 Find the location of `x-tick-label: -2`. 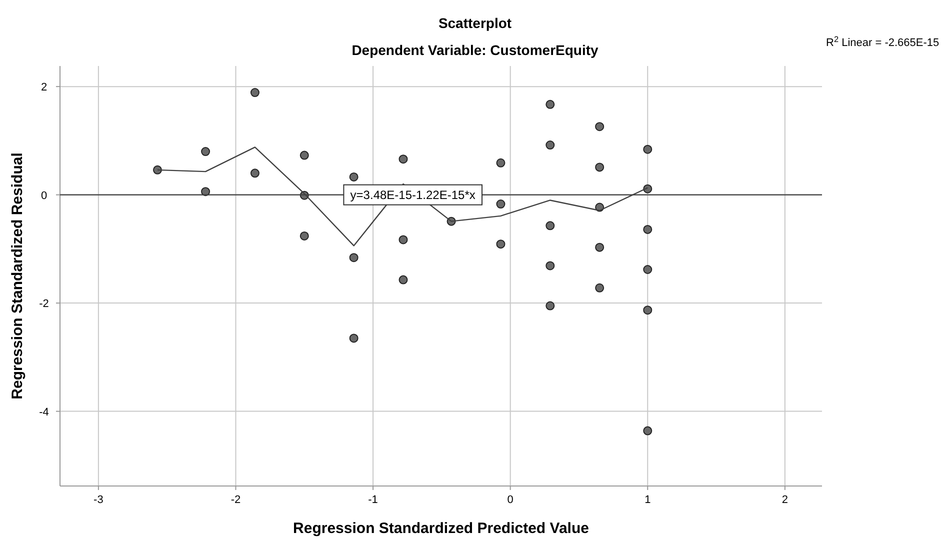

x-tick-label: -2 is located at coordinates (235, 500).